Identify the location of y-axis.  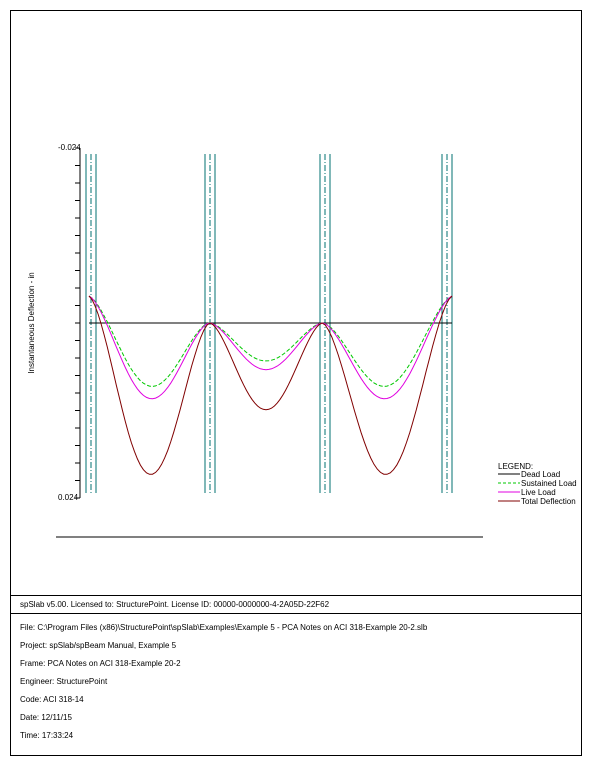
(78, 323).